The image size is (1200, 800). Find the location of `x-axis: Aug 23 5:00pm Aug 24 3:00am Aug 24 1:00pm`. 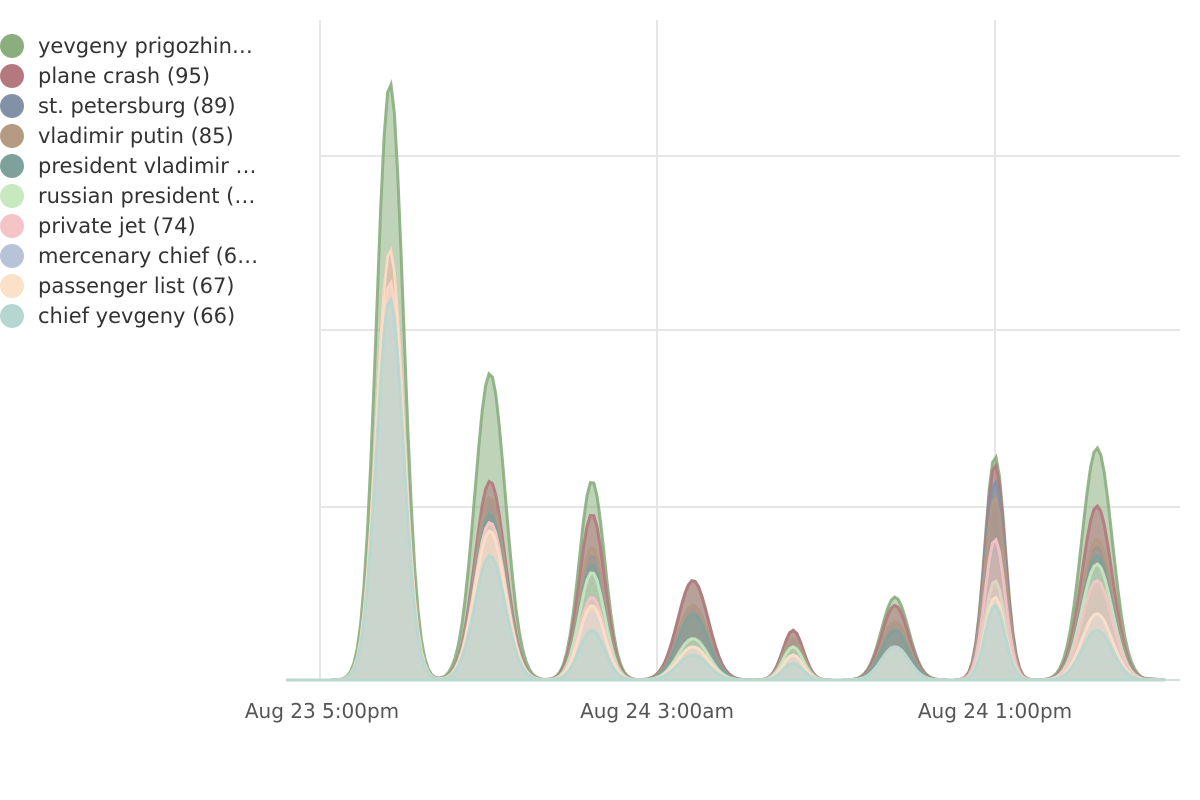

x-axis: Aug 23 5:00pm Aug 24 3:00am Aug 24 1:00pm is located at coordinates (658, 711).